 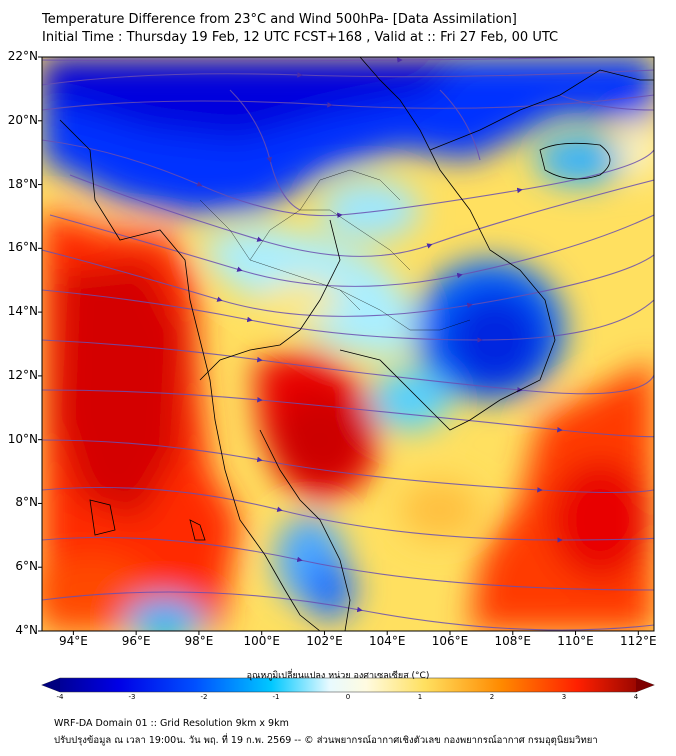 What do you see at coordinates (22, 183) in the screenshot?
I see `lat-label: 18°N` at bounding box center [22, 183].